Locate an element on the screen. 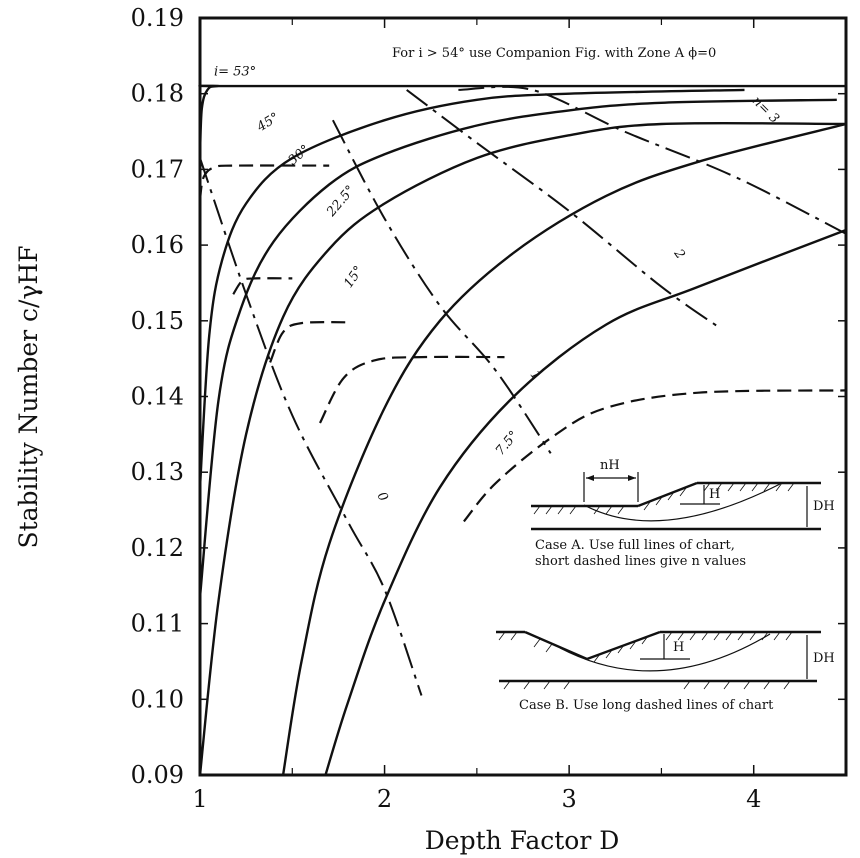  case-a-caption-2: short dashed lines give n values is located at coordinates (640, 561).